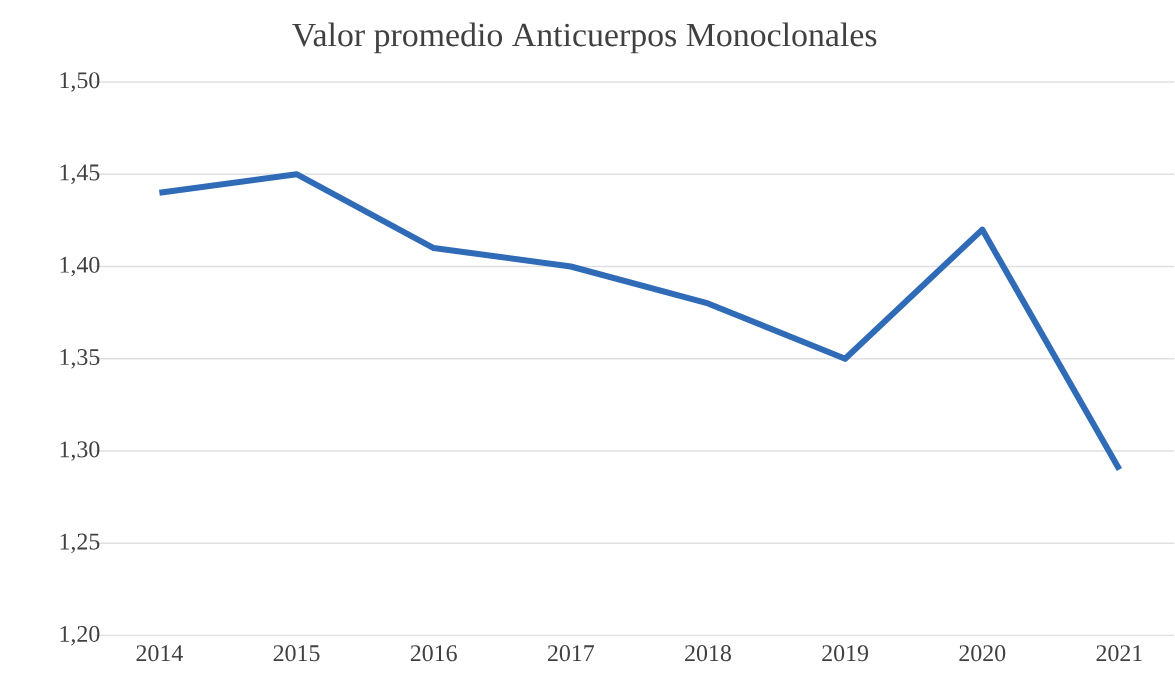 The height and width of the screenshot is (680, 1175). Describe the element at coordinates (1119, 653) in the screenshot. I see `x-tick-label: 2021` at that location.